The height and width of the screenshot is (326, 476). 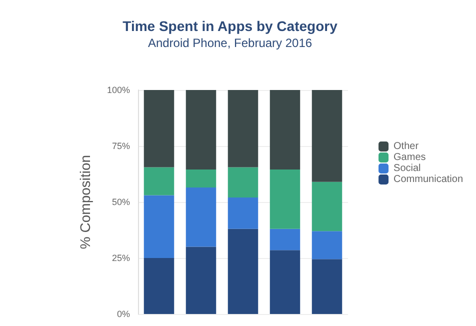 I want to click on chart-title: Time Spent in Apps by Category, so click(x=230, y=26).